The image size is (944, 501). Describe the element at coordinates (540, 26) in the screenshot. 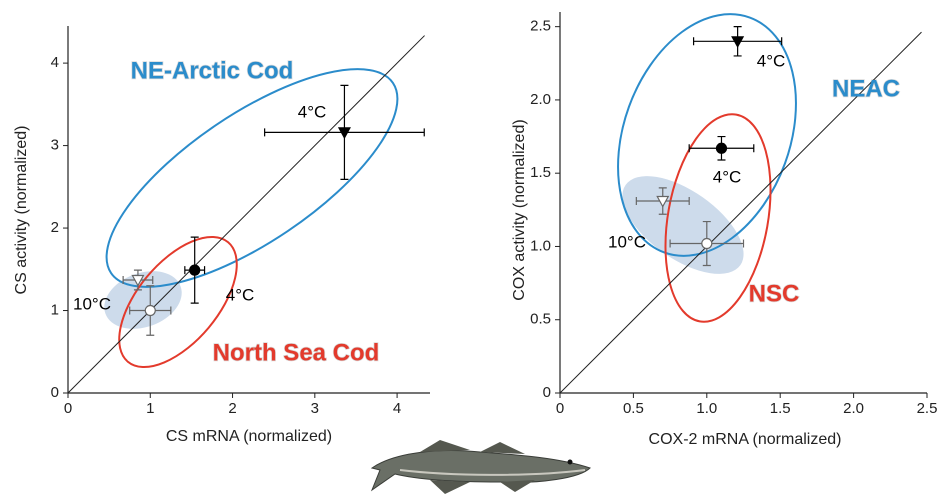

I see `y-tick-label: 2.5` at that location.